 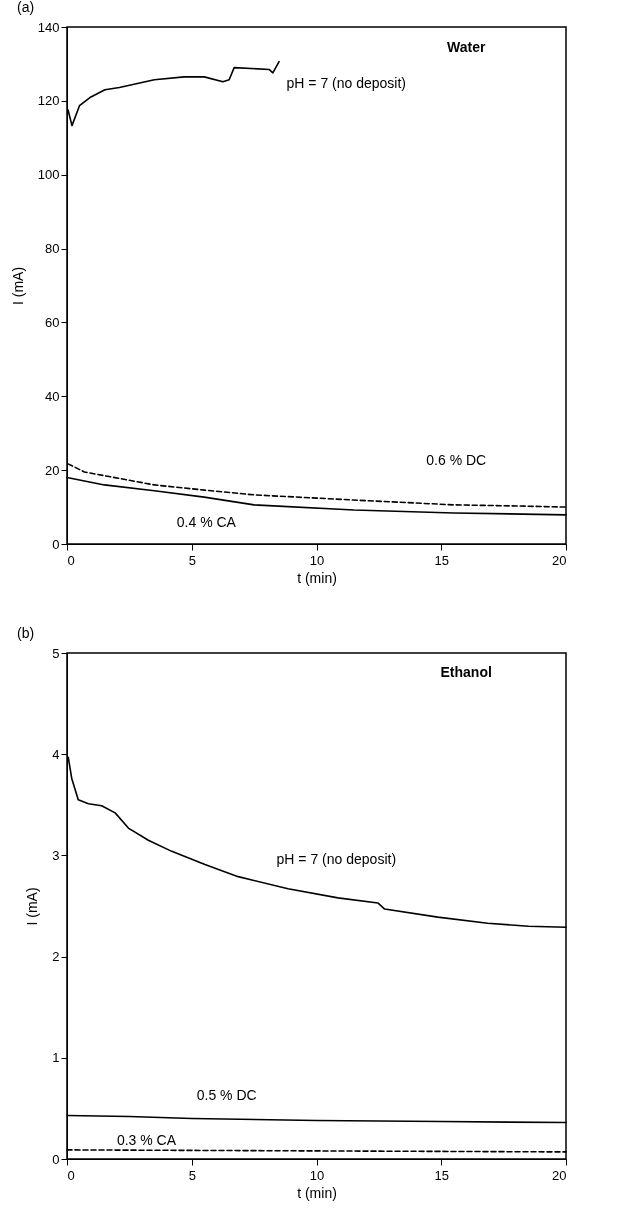 I want to click on series-label: 0.5 % DC, so click(x=226, y=1094).